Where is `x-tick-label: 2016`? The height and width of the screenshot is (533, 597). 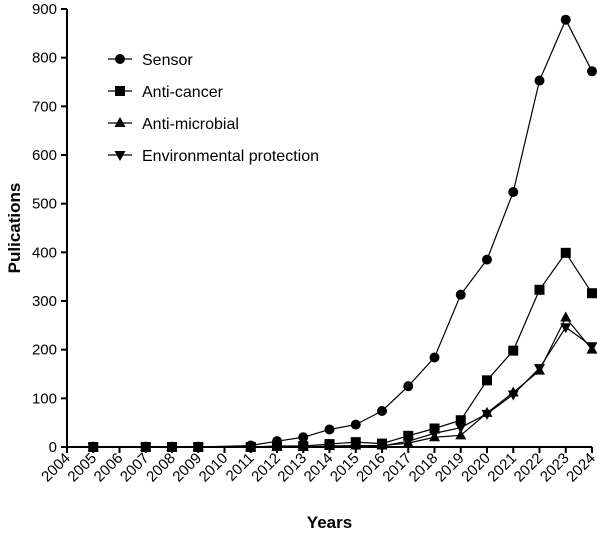 x-tick-label: 2016 is located at coordinates (371, 468).